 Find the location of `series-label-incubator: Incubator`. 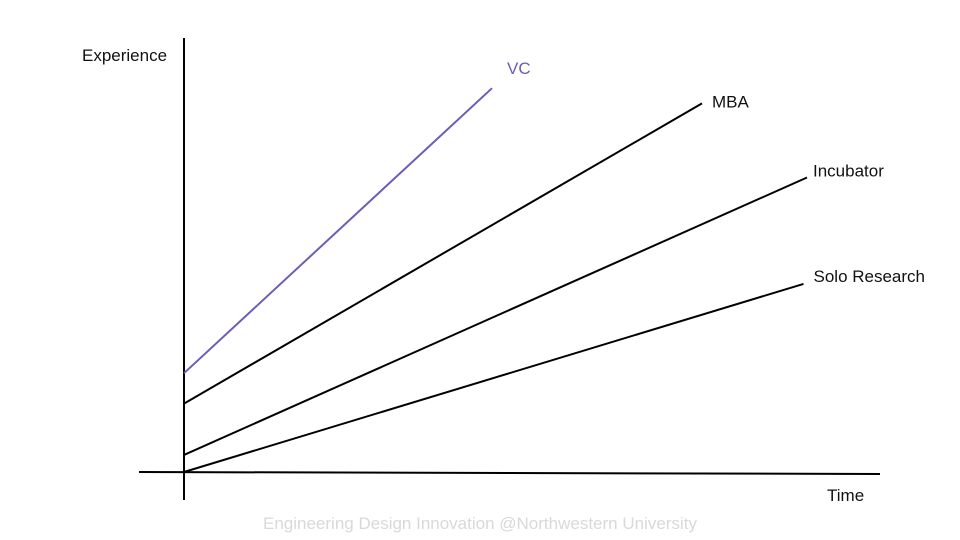

series-label-incubator: Incubator is located at coordinates (848, 171).